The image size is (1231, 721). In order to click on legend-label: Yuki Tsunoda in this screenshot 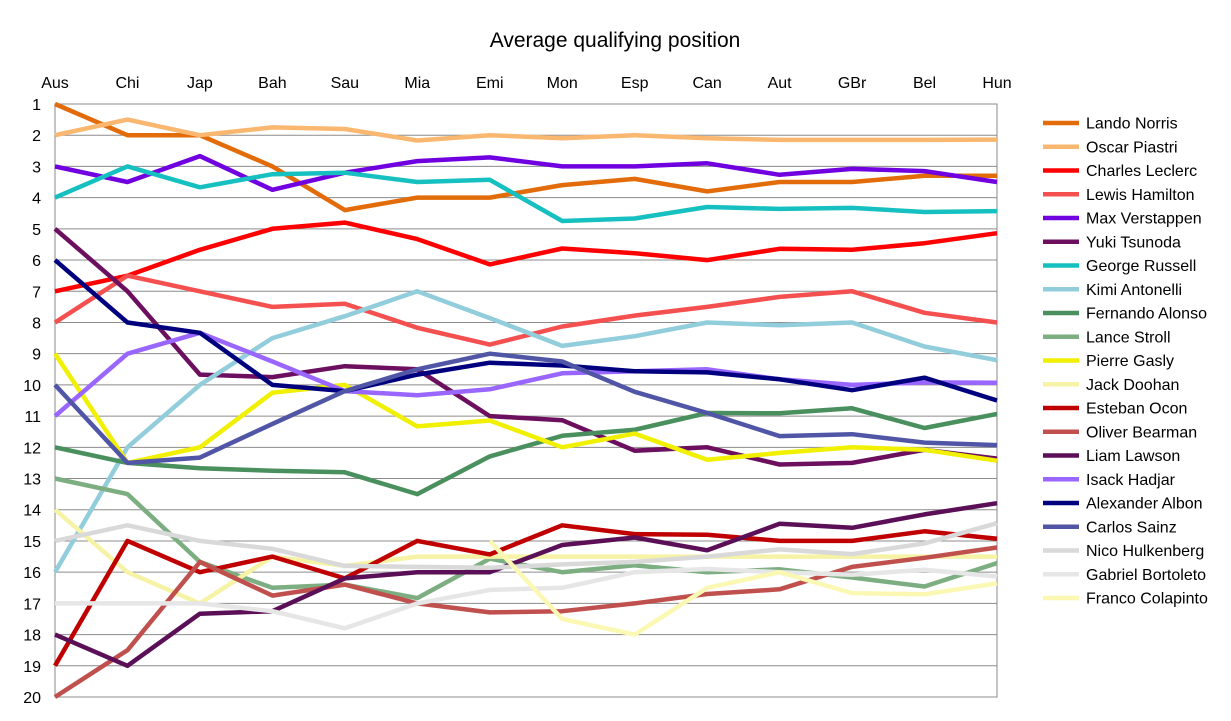, I will do `click(1133, 242)`.